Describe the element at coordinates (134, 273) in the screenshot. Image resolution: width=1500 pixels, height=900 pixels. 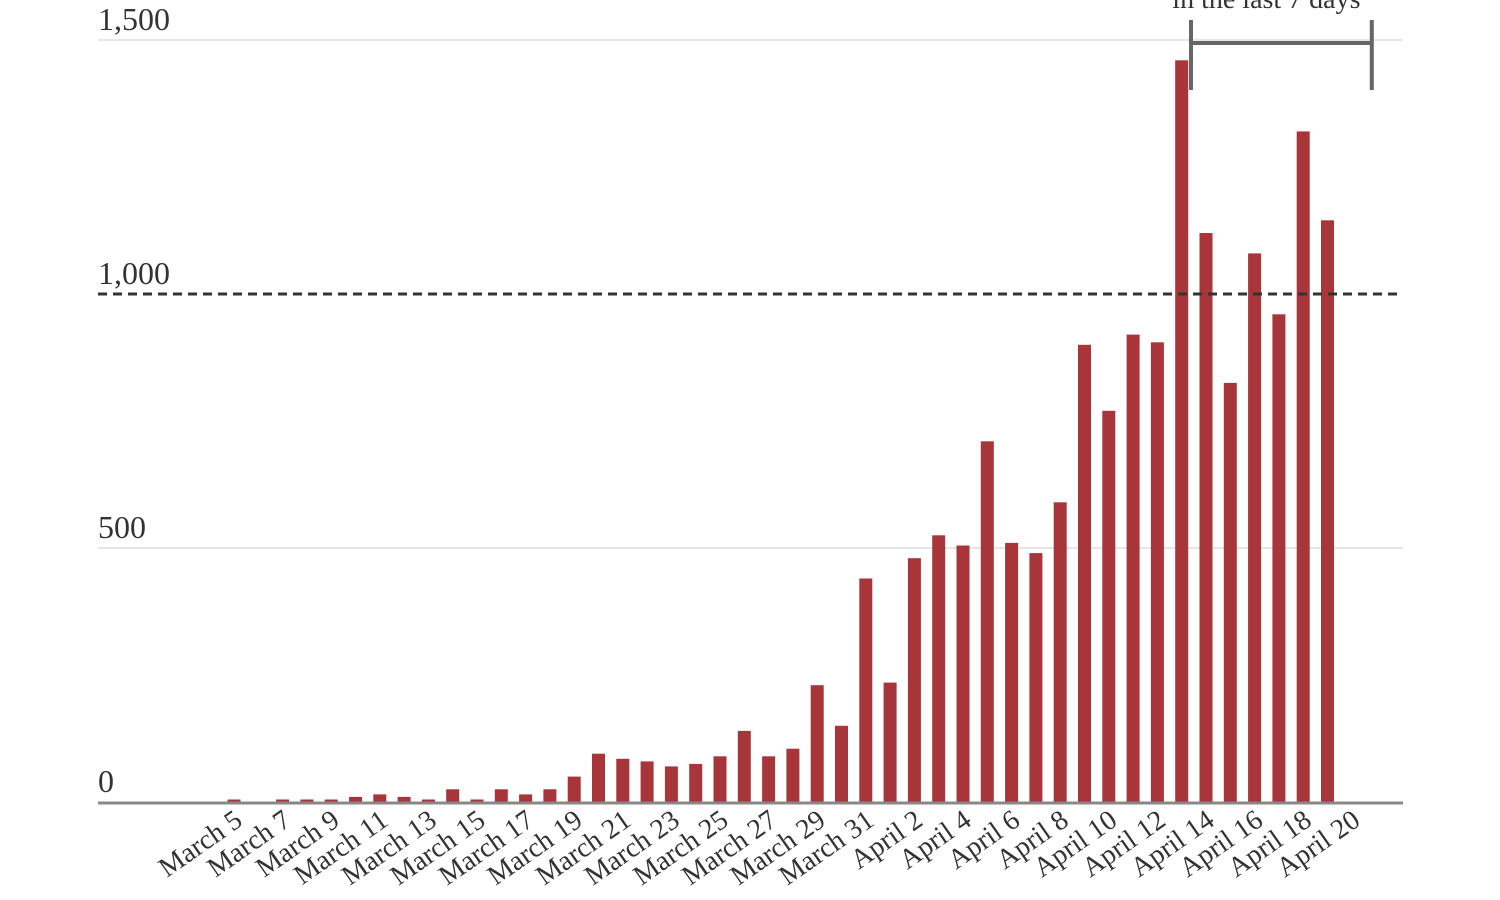
I see `y-tick-label-1000: 1,000` at that location.